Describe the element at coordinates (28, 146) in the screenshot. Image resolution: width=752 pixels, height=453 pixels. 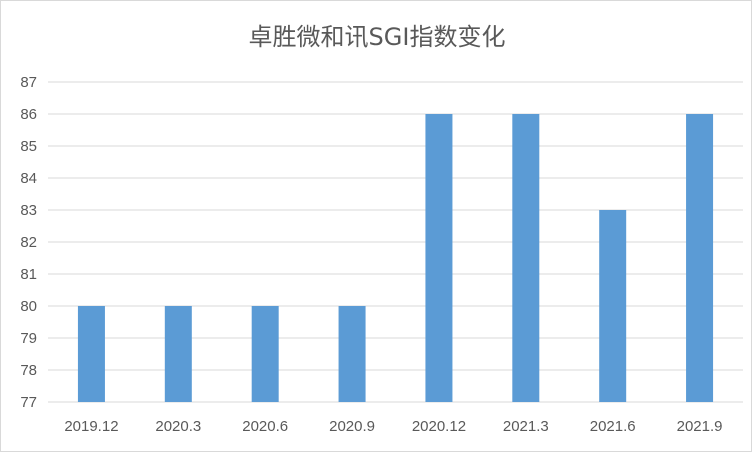
I see `y-tick-label: 85` at that location.